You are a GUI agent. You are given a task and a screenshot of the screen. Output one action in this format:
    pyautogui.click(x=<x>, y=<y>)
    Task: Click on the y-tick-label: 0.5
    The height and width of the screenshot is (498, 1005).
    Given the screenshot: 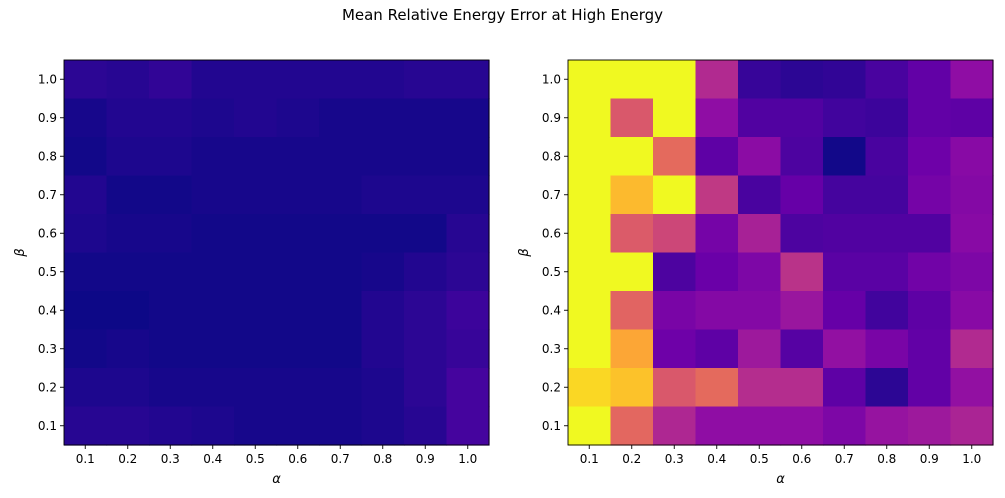 What is the action you would take?
    pyautogui.click(x=47, y=272)
    